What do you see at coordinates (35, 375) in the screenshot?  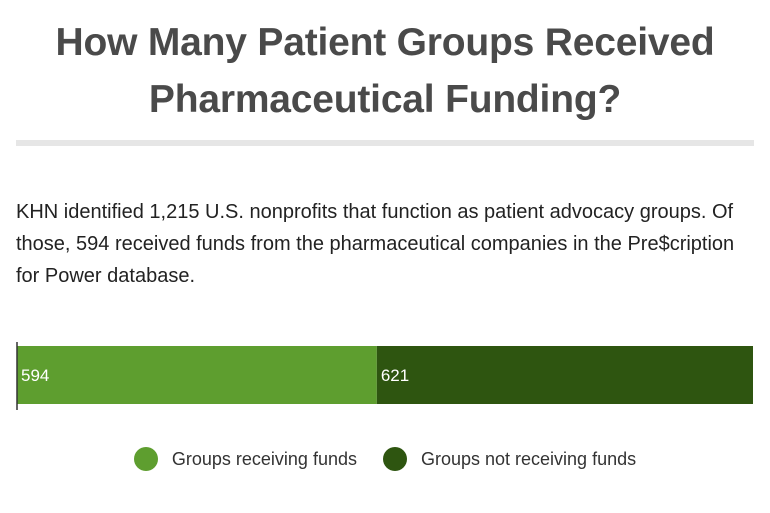 I see `bar-segment-label-1: 594` at bounding box center [35, 375].